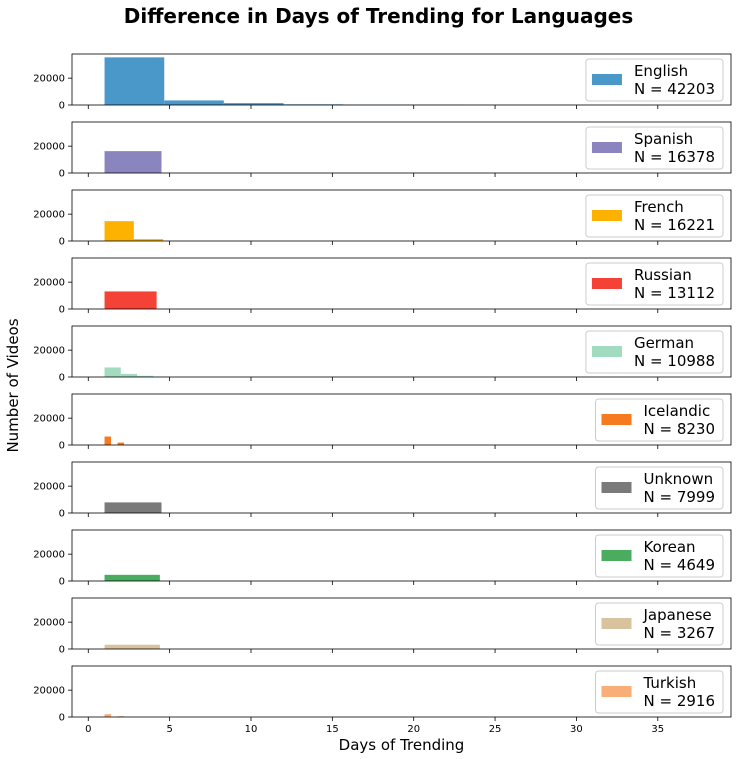  Describe the element at coordinates (332, 729) in the screenshot. I see `x-tick-label: 15` at that location.